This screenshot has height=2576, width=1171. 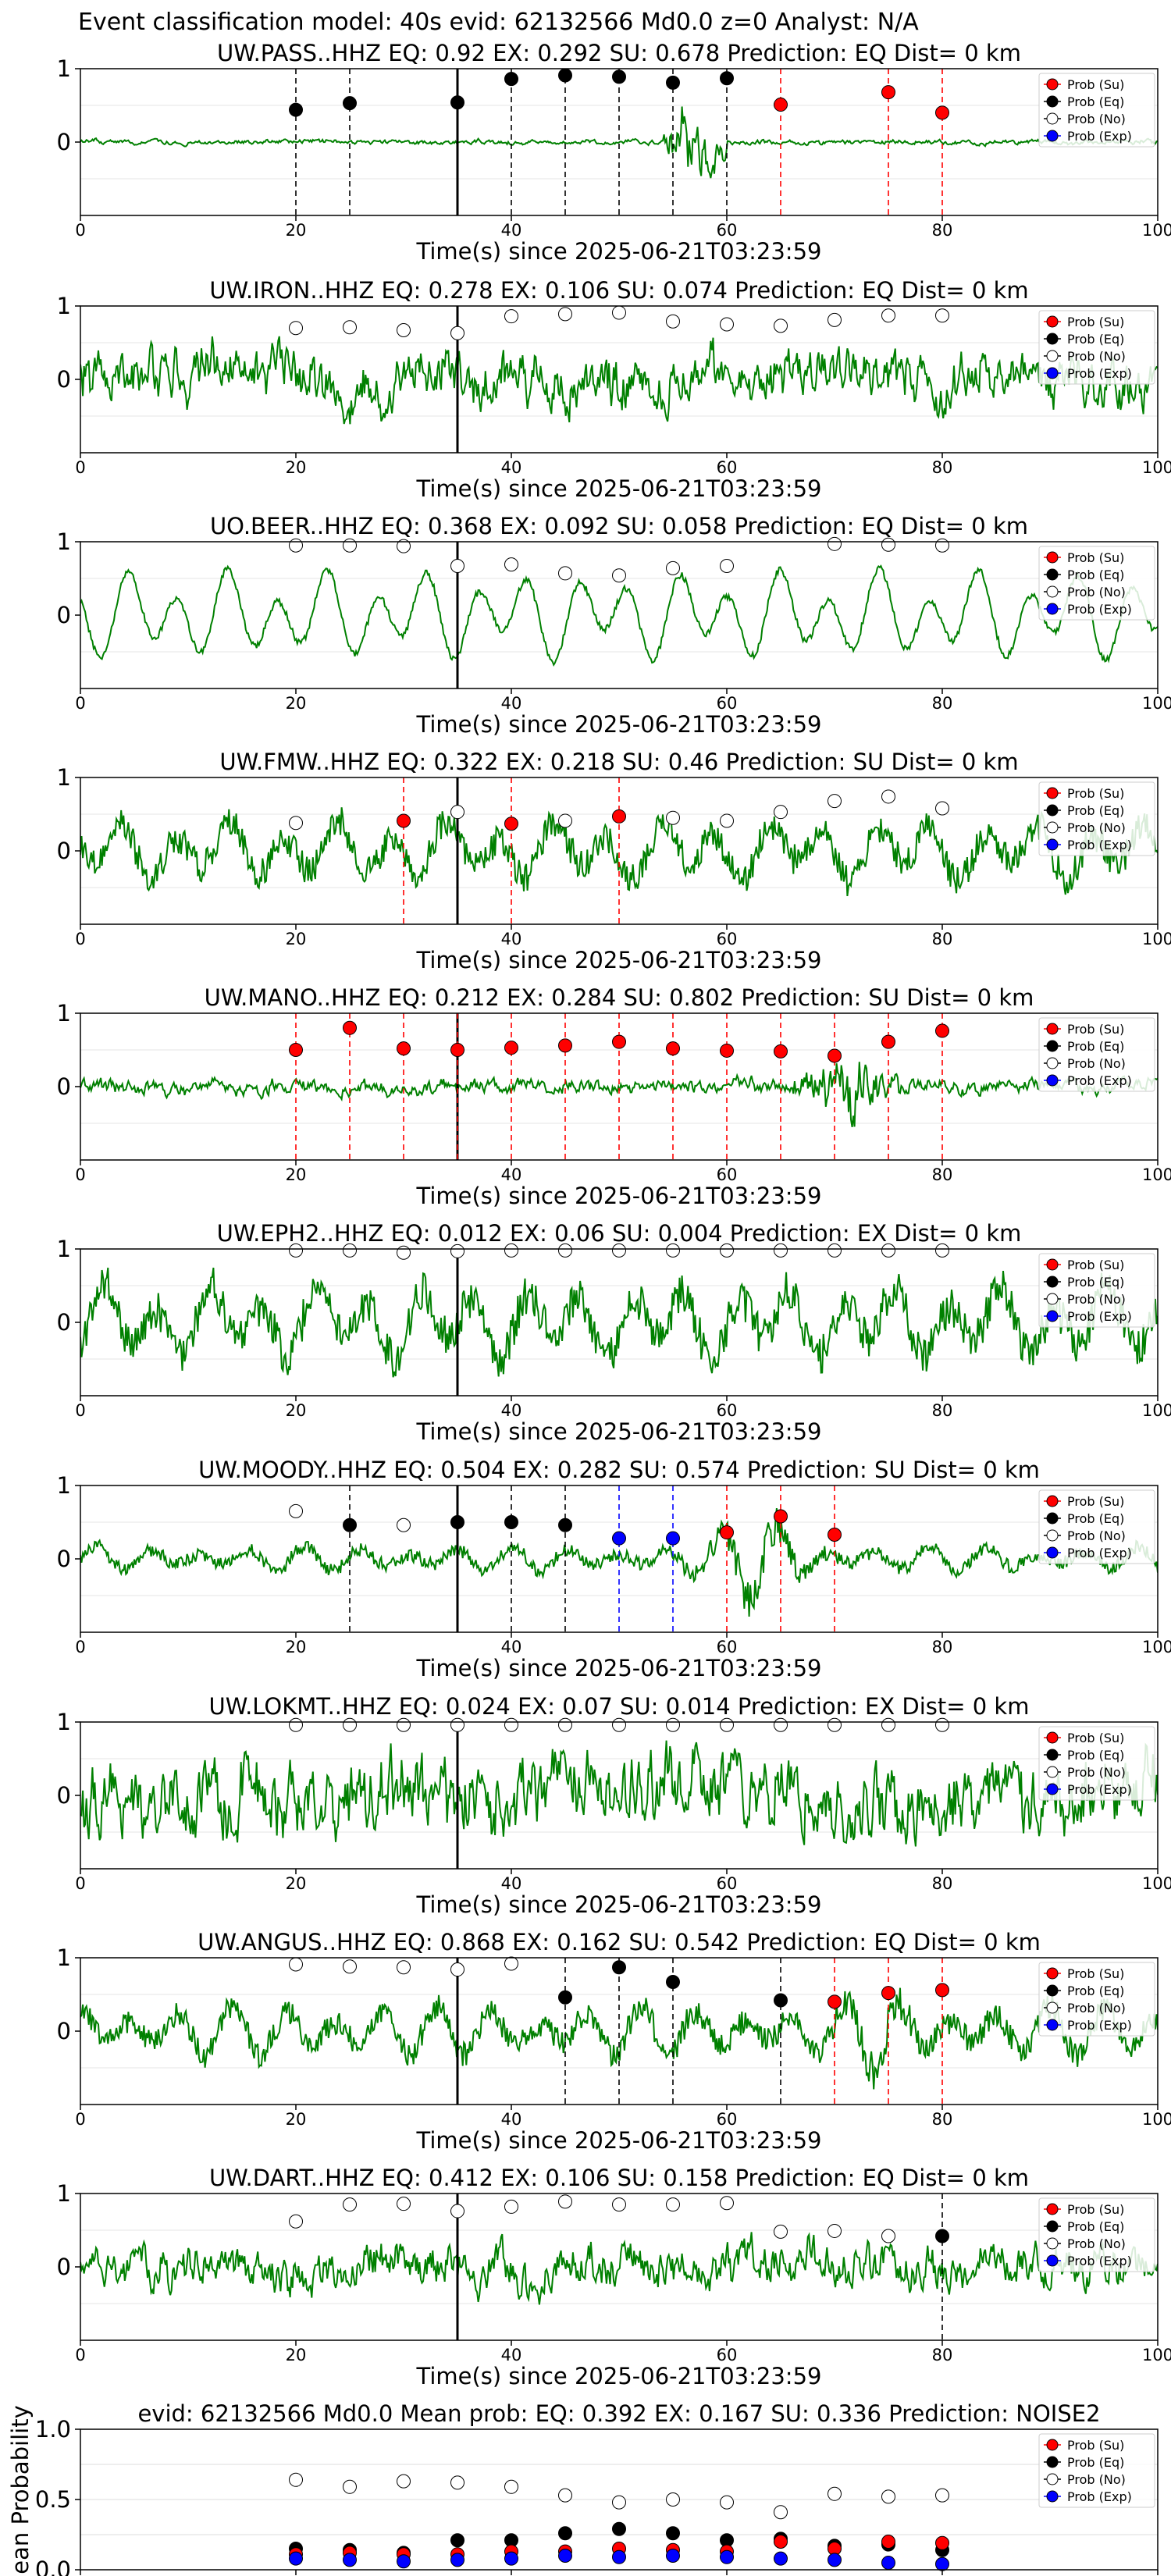 I want to click on station-panel-3-legend: Prob (Su) Prob (Eq) Prob (No) Prob (Exp), so click(x=1096, y=583).